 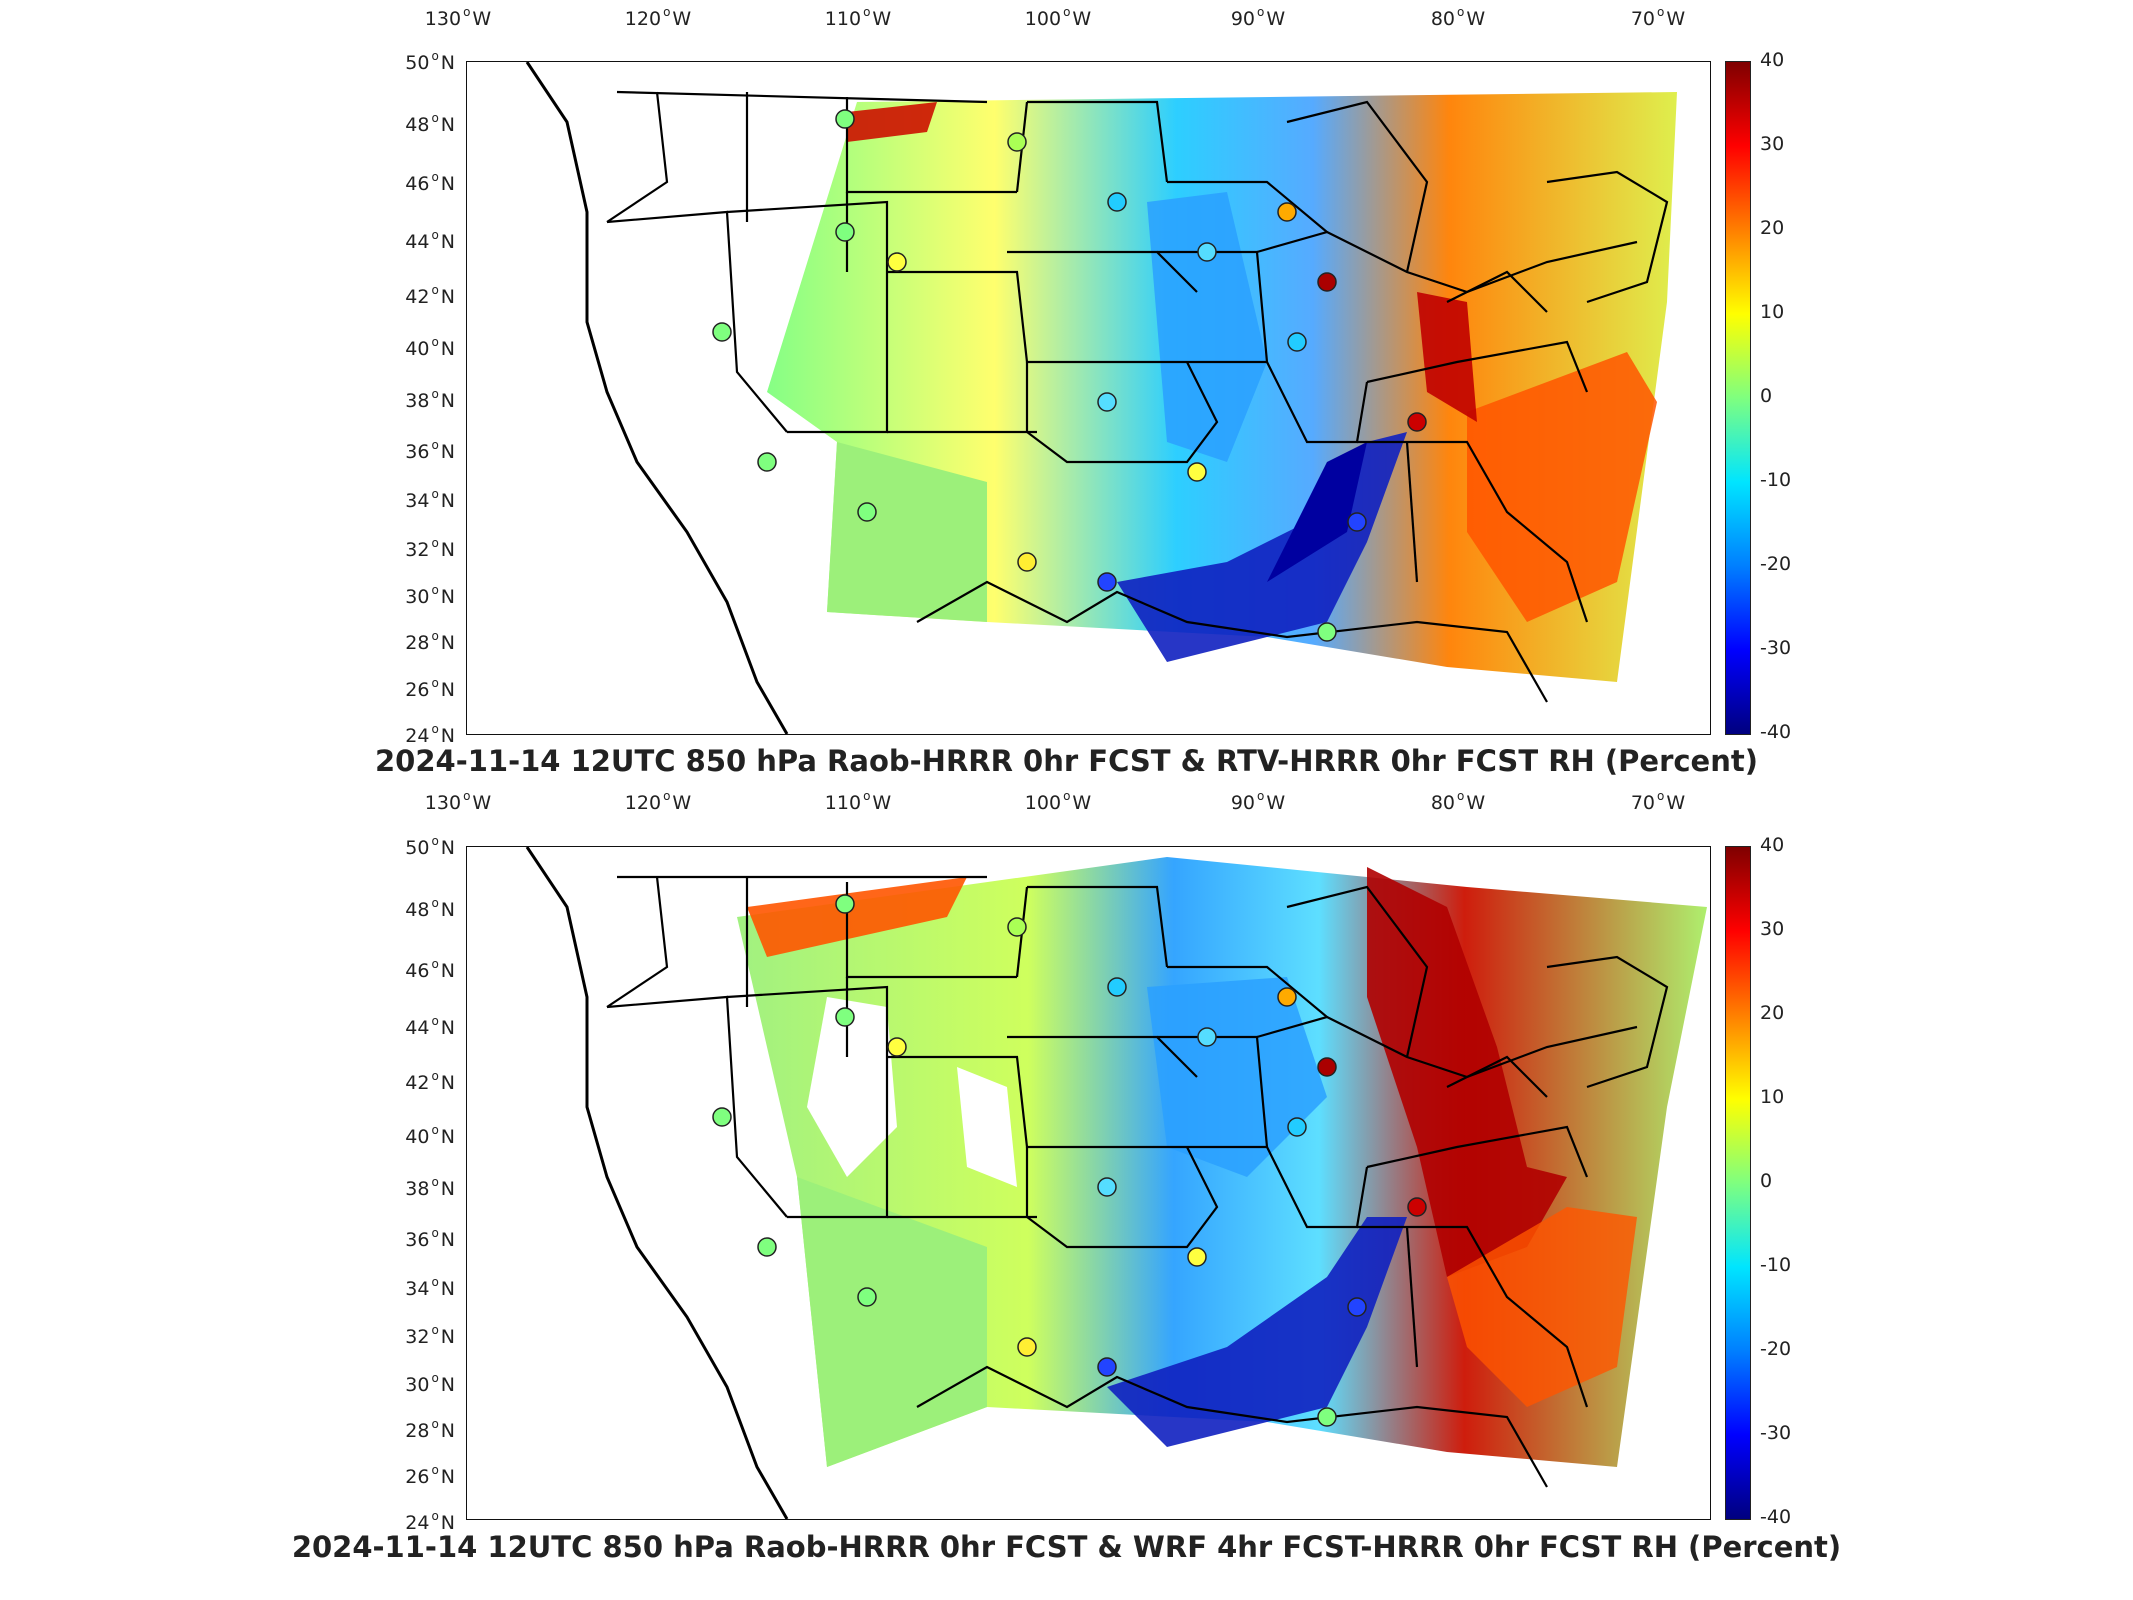 I want to click on field-ohio-moist, so click(x=1447, y=357).